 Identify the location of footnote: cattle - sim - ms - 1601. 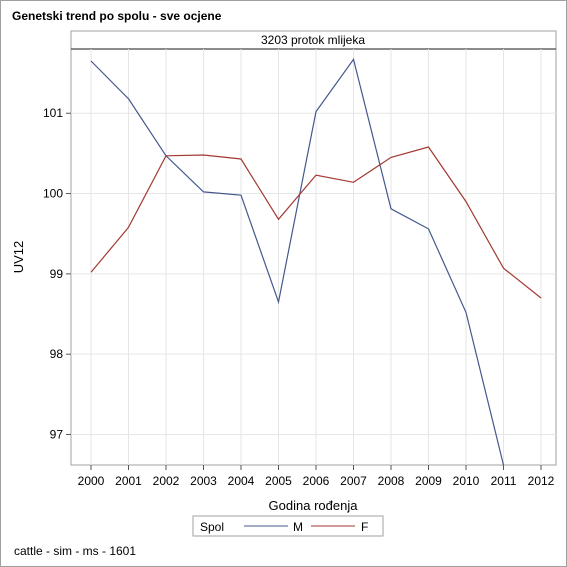
(75, 551).